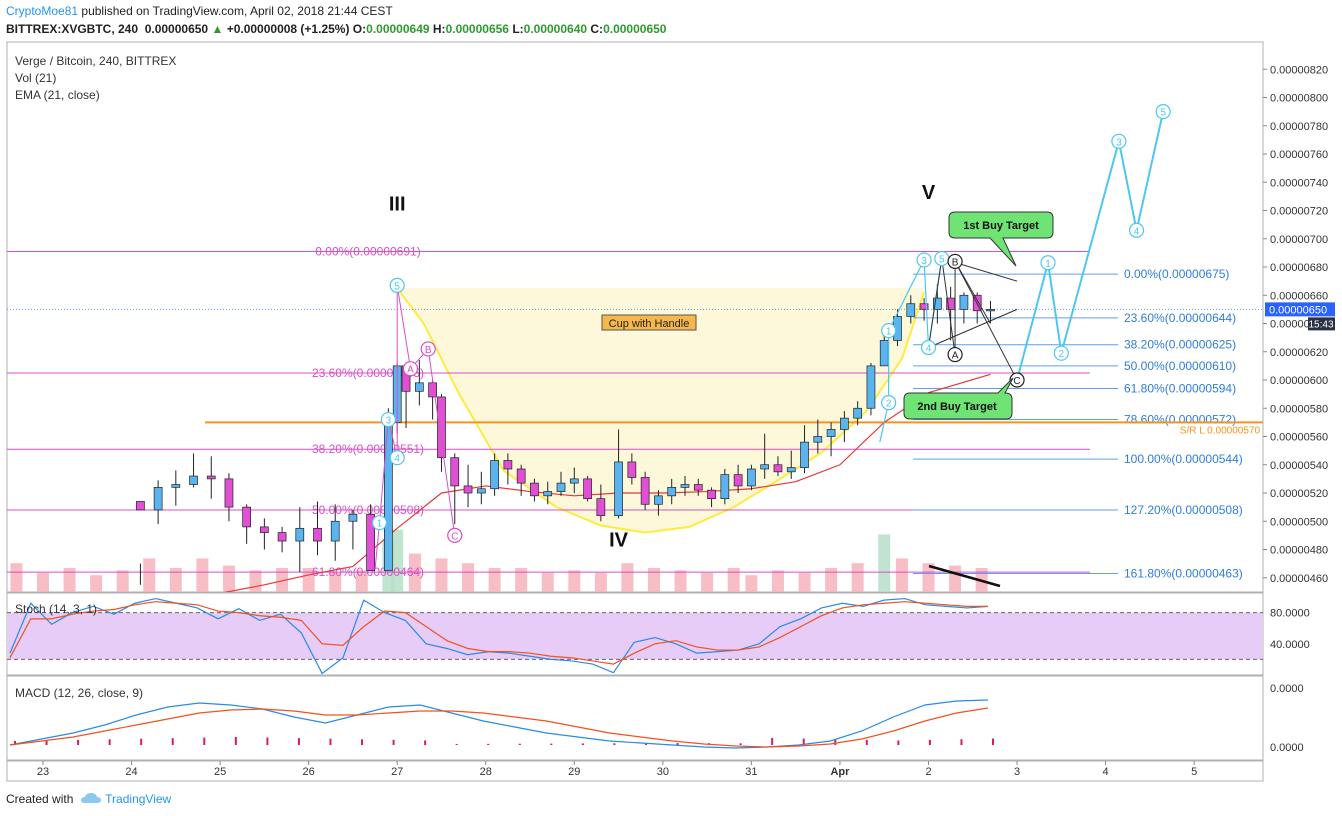 Image resolution: width=1342 pixels, height=816 pixels. Describe the element at coordinates (635, 636) in the screenshot. I see `stoch-band` at that location.